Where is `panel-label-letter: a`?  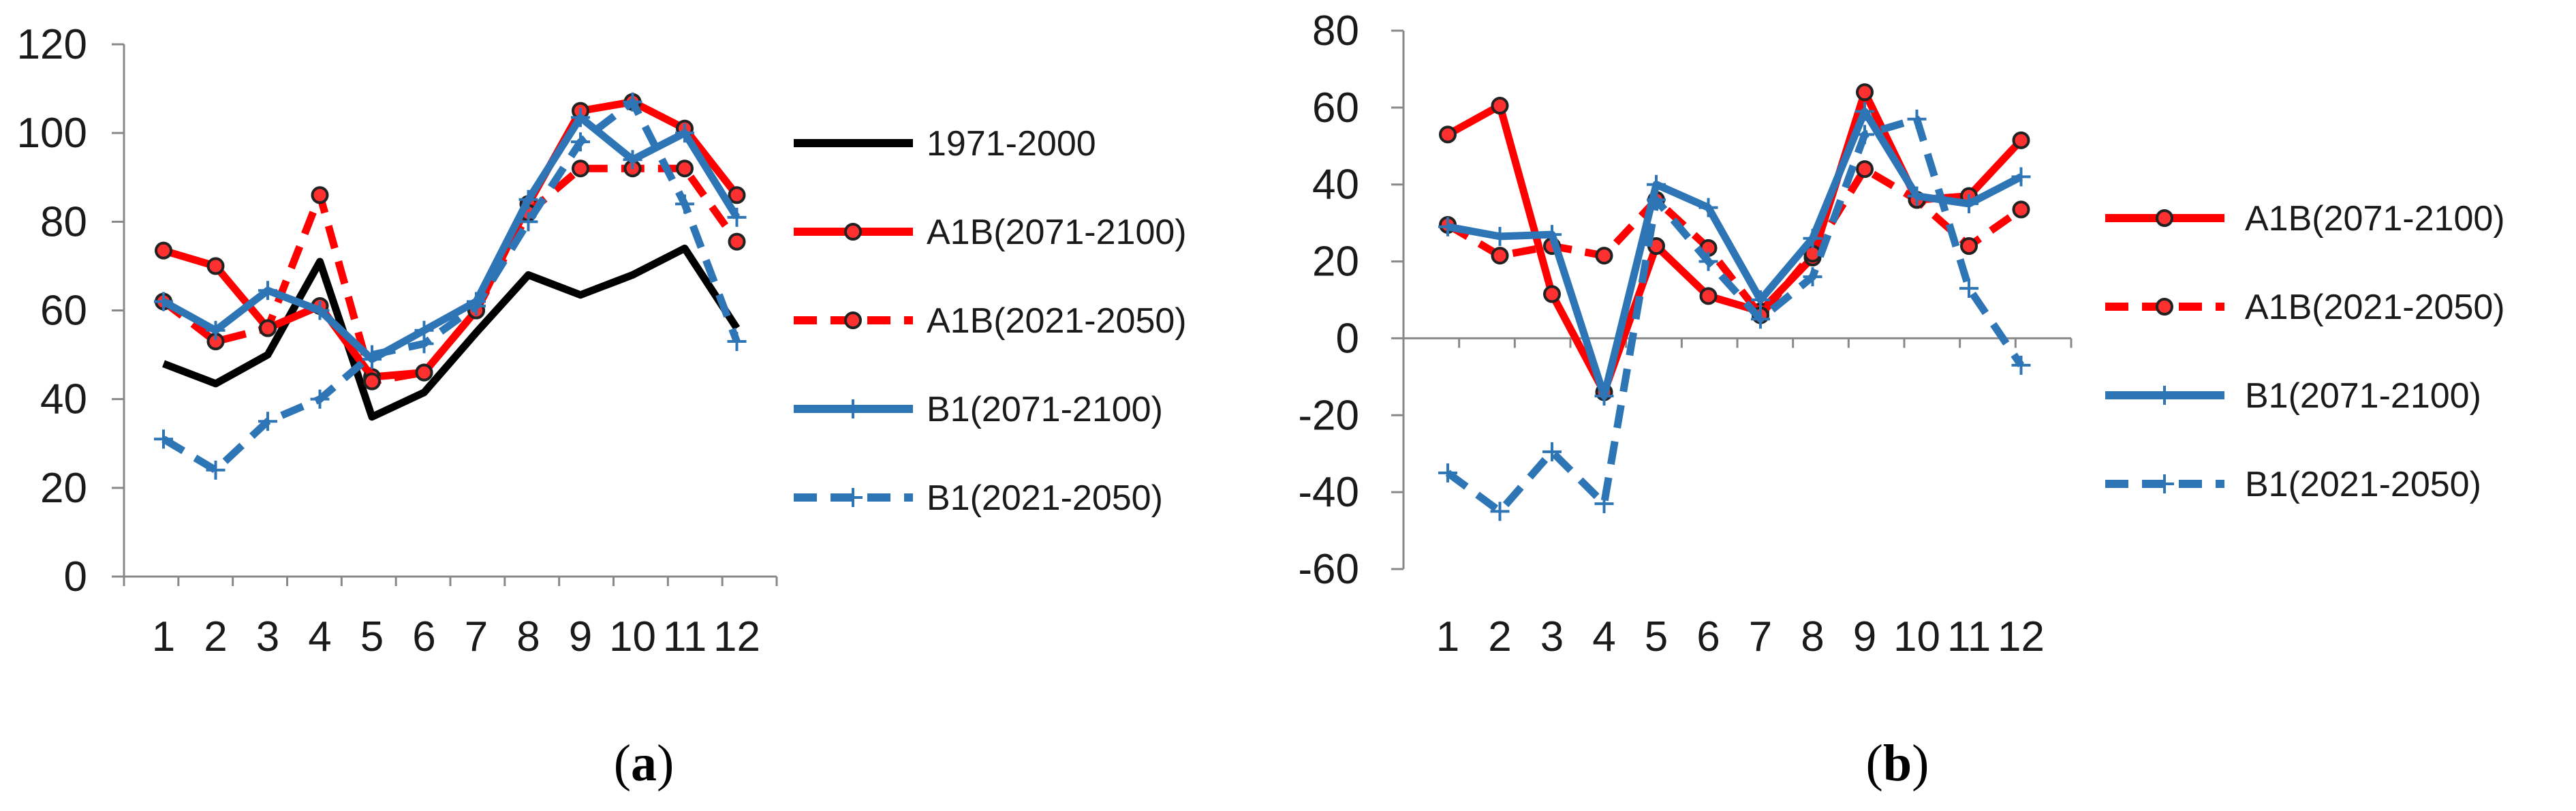 panel-label-letter: a is located at coordinates (644, 763).